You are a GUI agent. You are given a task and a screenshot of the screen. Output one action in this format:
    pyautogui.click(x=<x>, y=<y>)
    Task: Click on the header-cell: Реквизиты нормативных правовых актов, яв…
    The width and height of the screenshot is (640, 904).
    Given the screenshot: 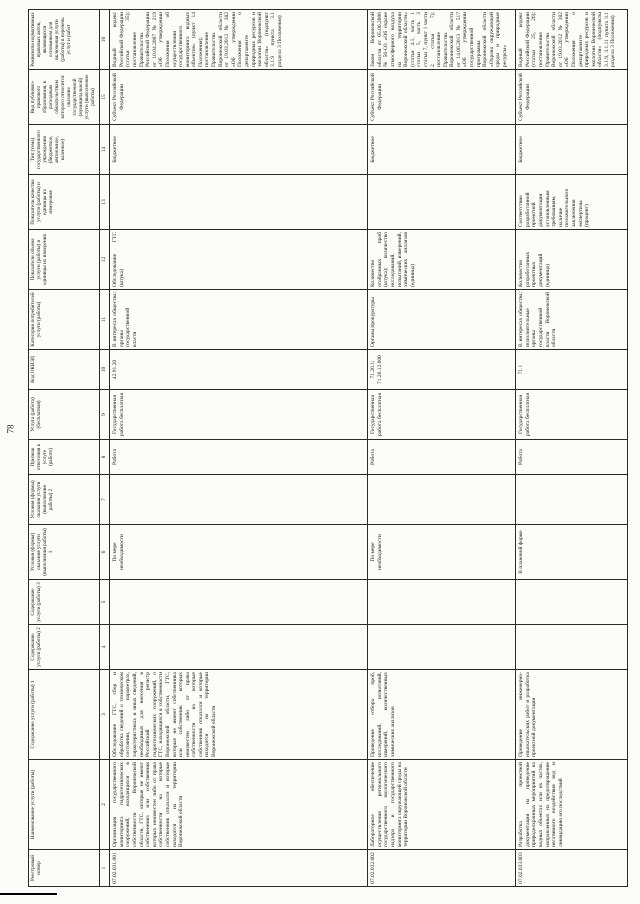 What is the action you would take?
    pyautogui.click(x=64, y=39)
    